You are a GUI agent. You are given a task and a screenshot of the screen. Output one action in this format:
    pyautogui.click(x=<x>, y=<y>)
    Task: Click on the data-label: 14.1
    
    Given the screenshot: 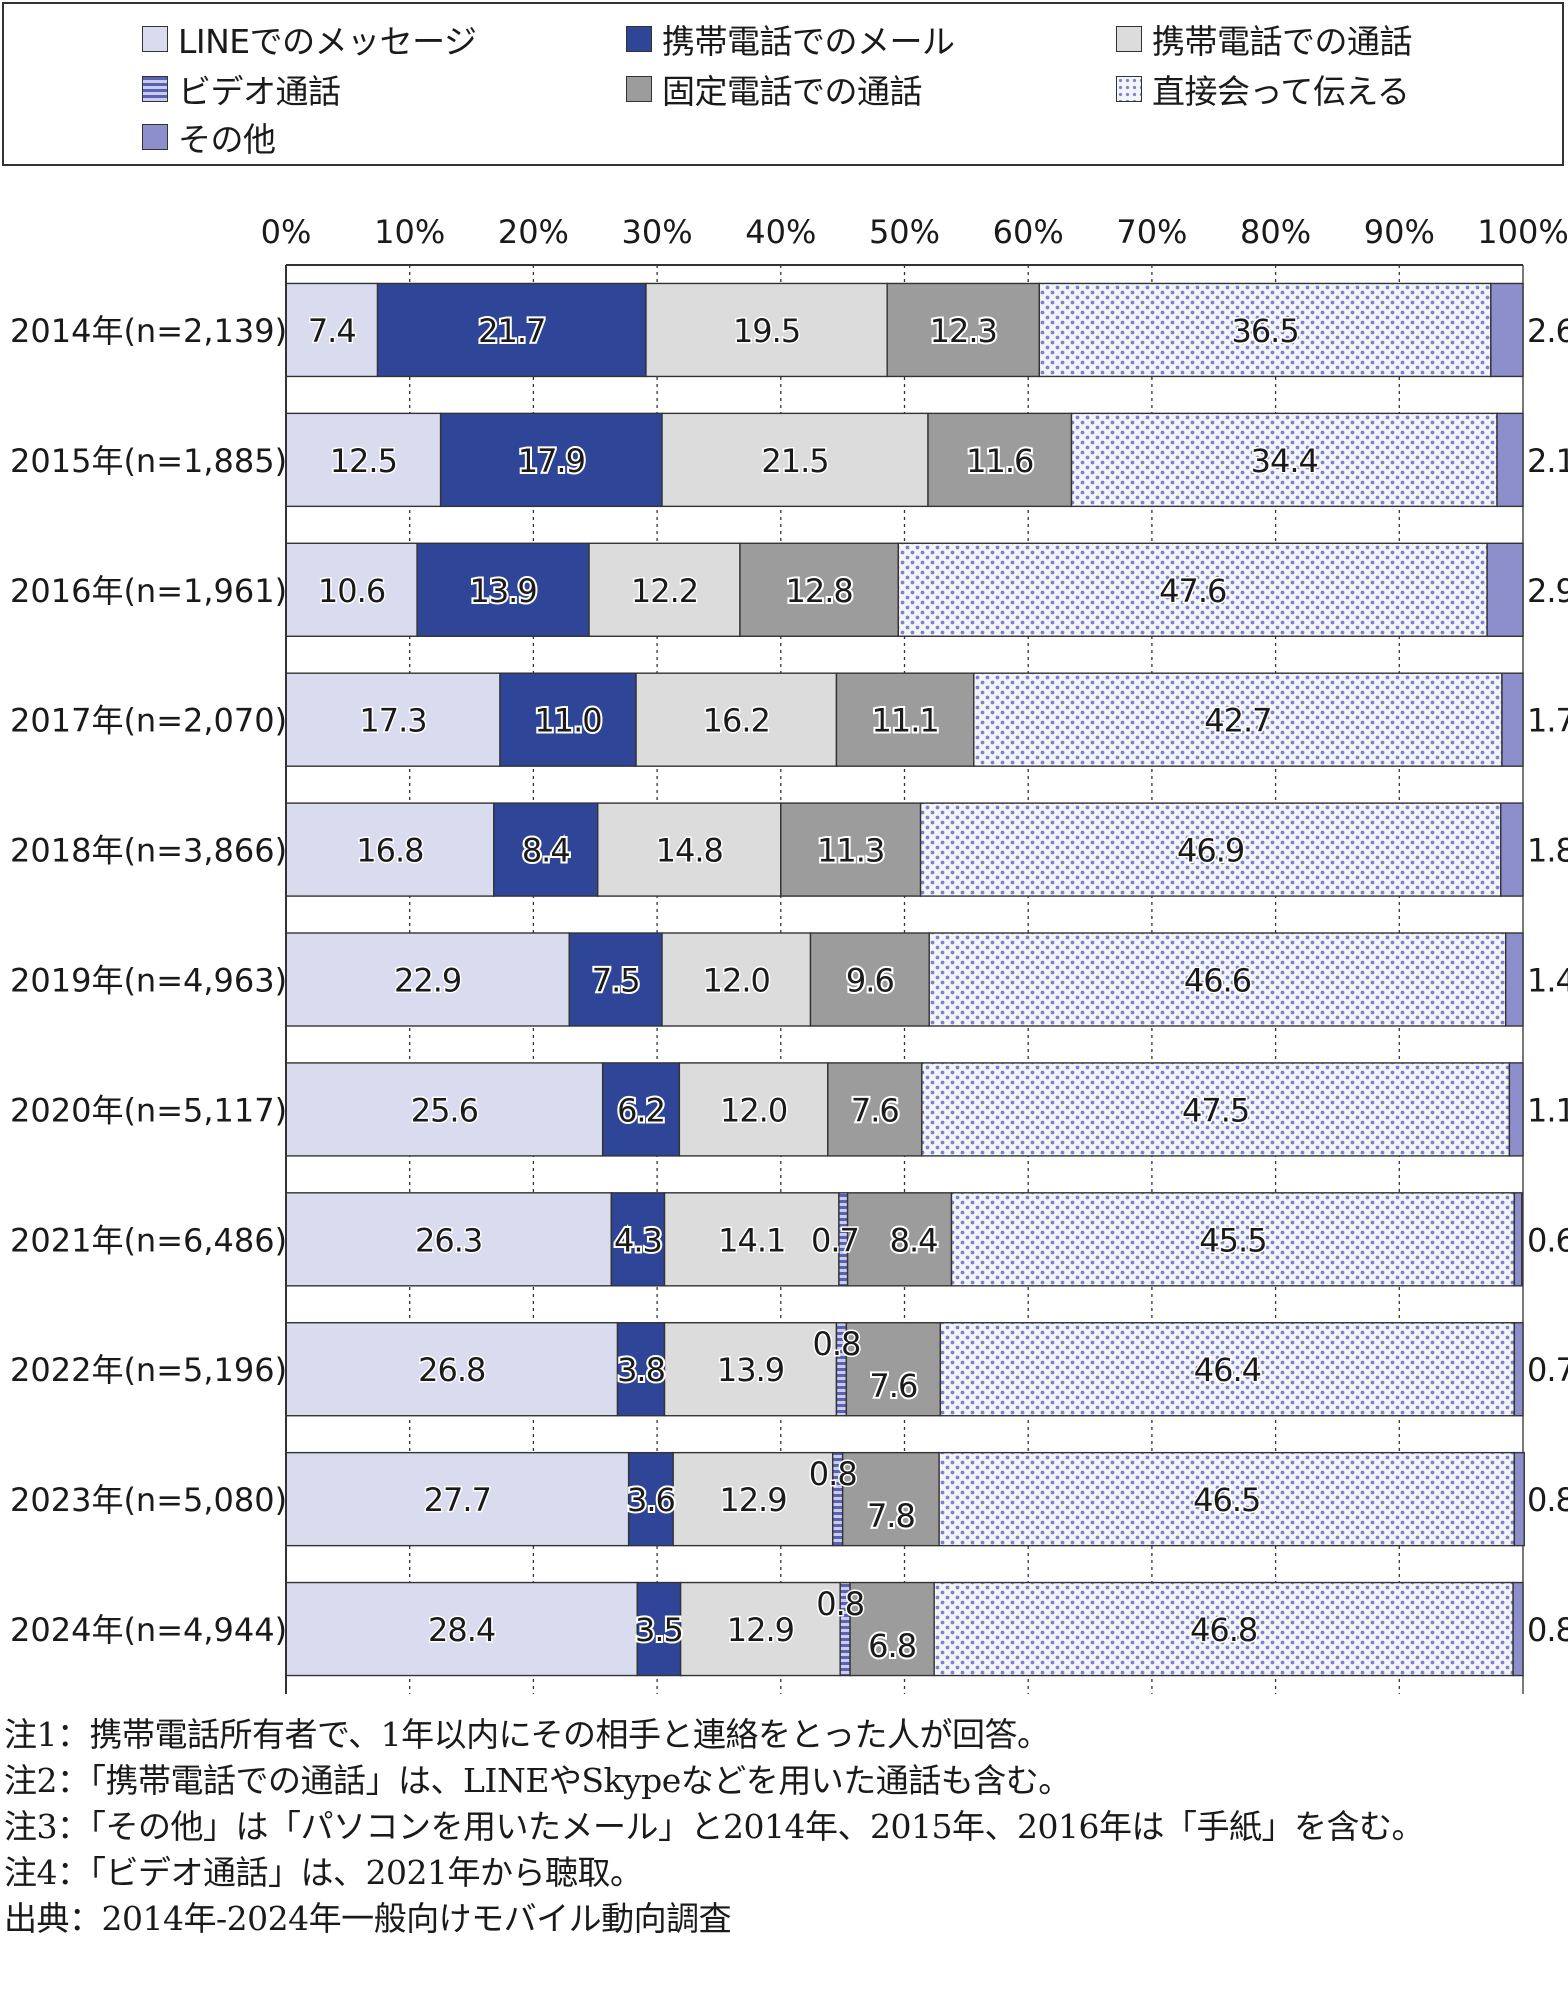 What is the action you would take?
    pyautogui.click(x=751, y=1240)
    